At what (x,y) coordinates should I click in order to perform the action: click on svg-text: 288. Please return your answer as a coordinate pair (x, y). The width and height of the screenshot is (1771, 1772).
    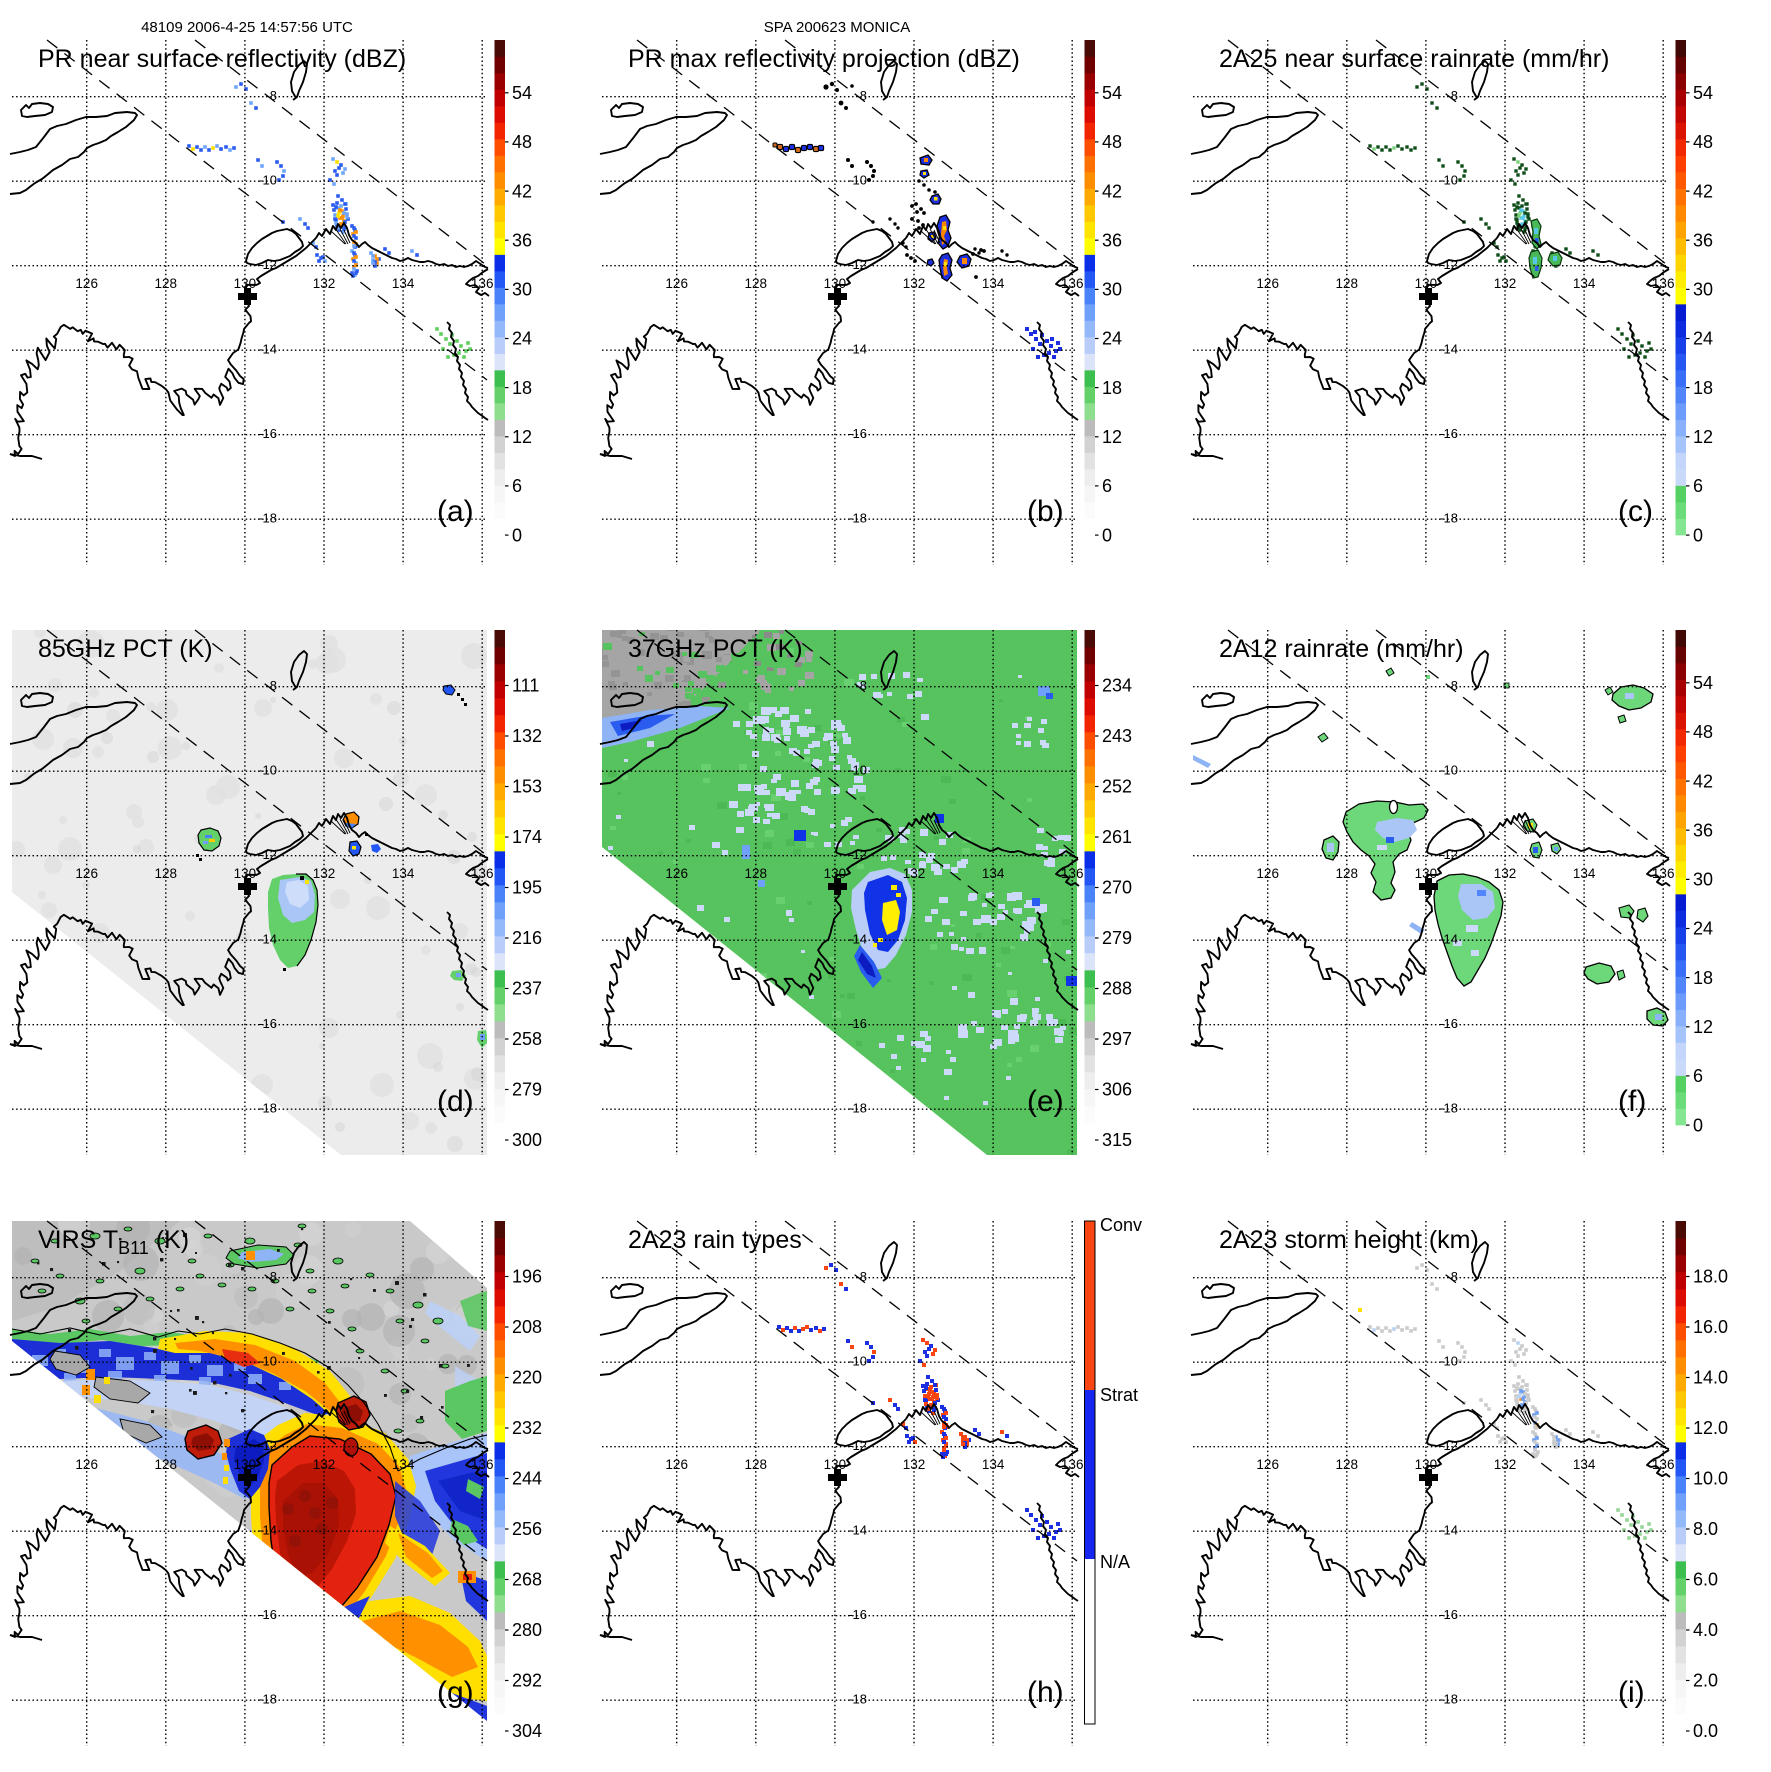
    Looking at the image, I should click on (1117, 989).